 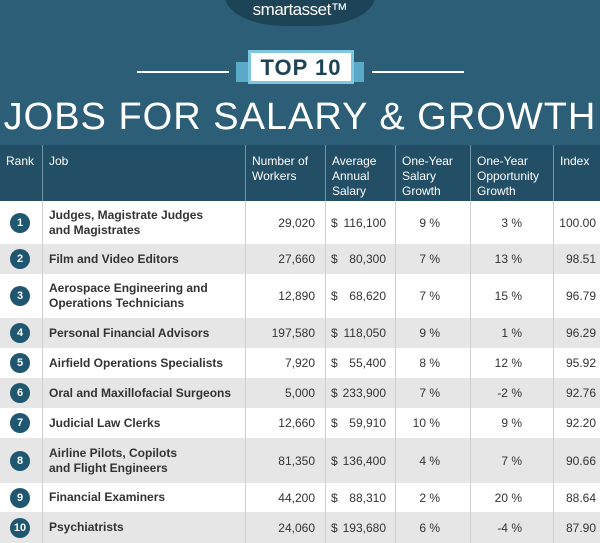 What do you see at coordinates (183, 72) in the screenshot?
I see `rule` at bounding box center [183, 72].